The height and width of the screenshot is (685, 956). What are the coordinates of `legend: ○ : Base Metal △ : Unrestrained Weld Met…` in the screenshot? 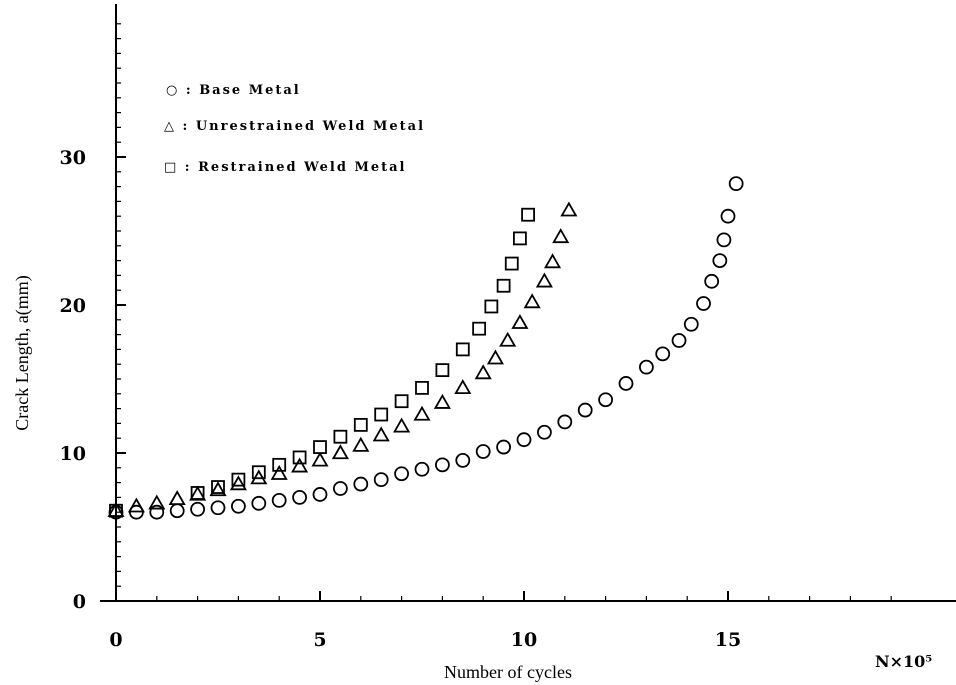 It's located at (294, 129).